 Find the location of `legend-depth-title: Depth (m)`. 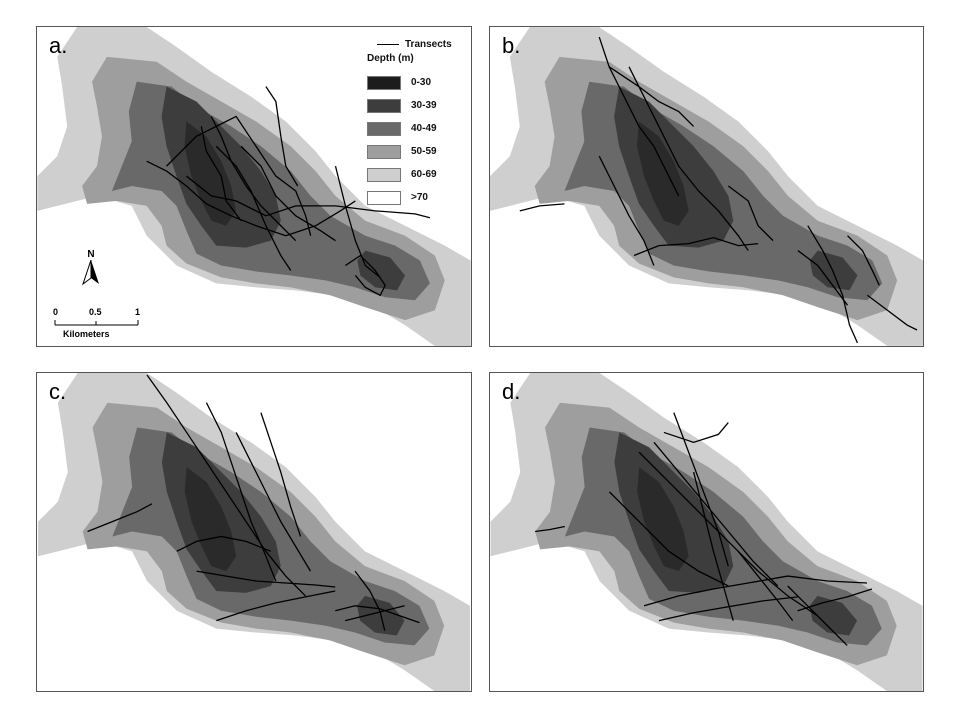

legend-depth-title: Depth (m) is located at coordinates (390, 58).